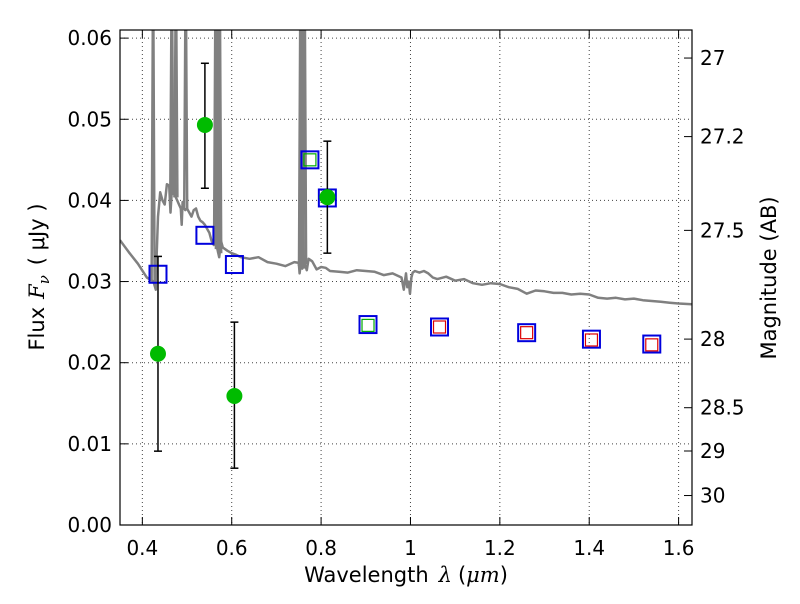  Describe the element at coordinates (712, 58) in the screenshot. I see `magnitude-tick-label: 27` at that location.